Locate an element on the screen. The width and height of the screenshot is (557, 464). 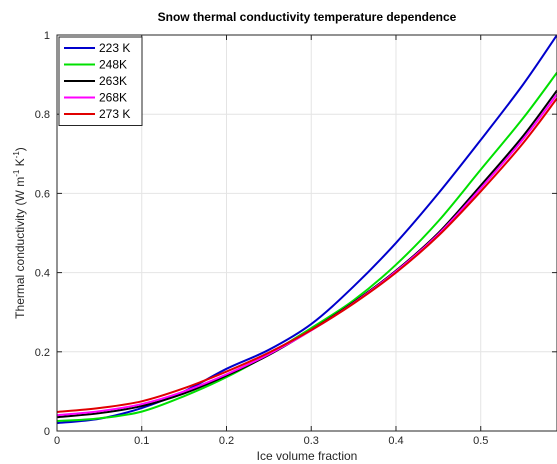
legend-label-2: 248K is located at coordinates (113, 65).